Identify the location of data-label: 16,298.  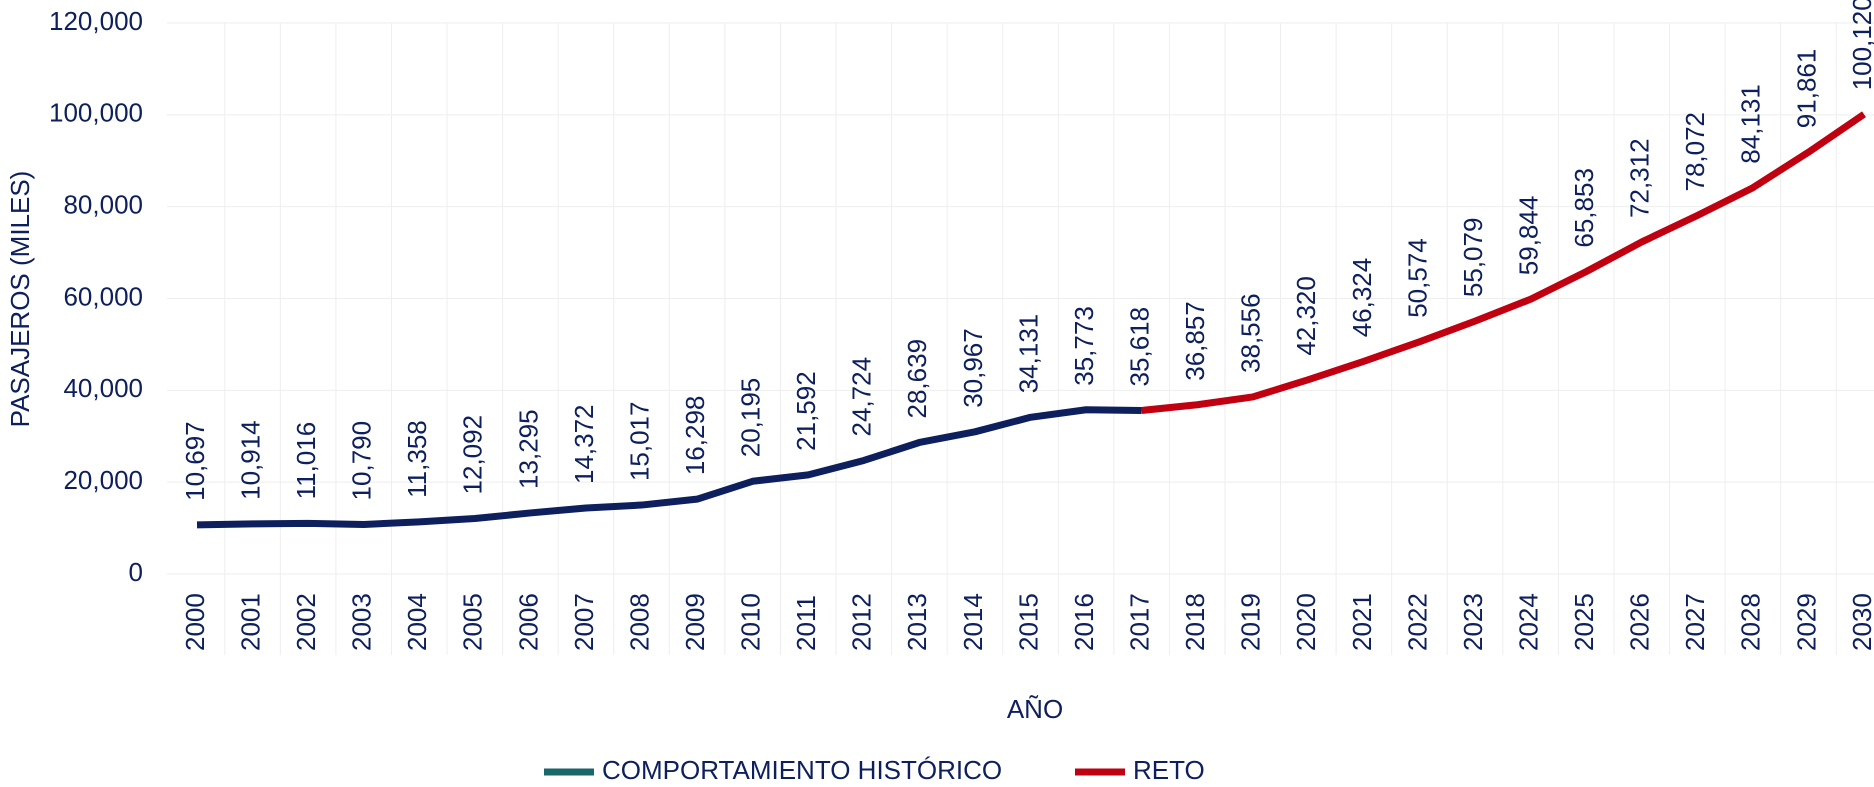
(695, 436).